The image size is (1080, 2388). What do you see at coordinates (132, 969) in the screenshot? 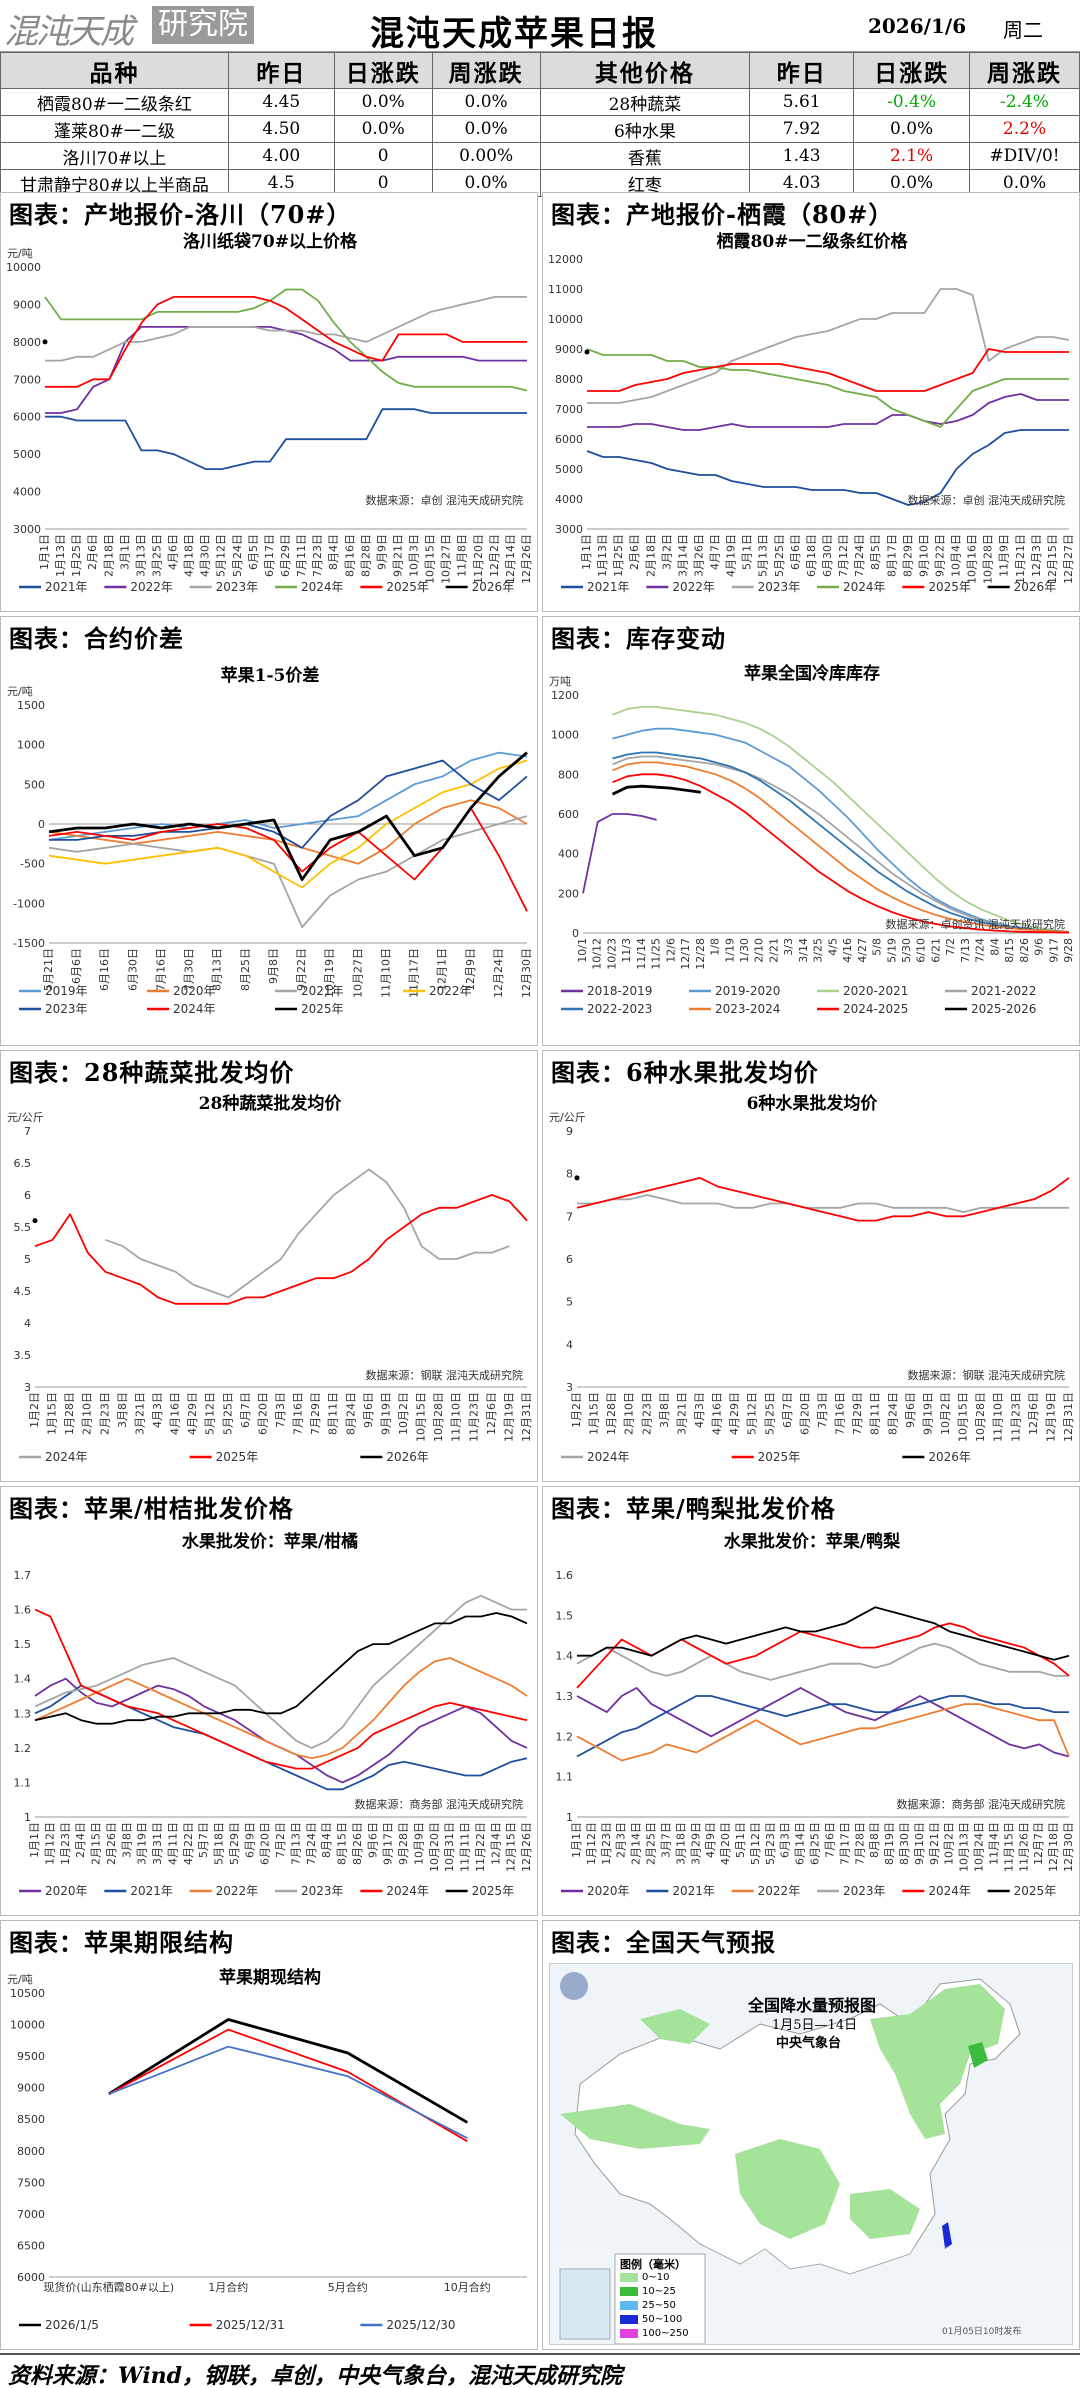
I see `x-tick-label: 6月30日` at bounding box center [132, 969].